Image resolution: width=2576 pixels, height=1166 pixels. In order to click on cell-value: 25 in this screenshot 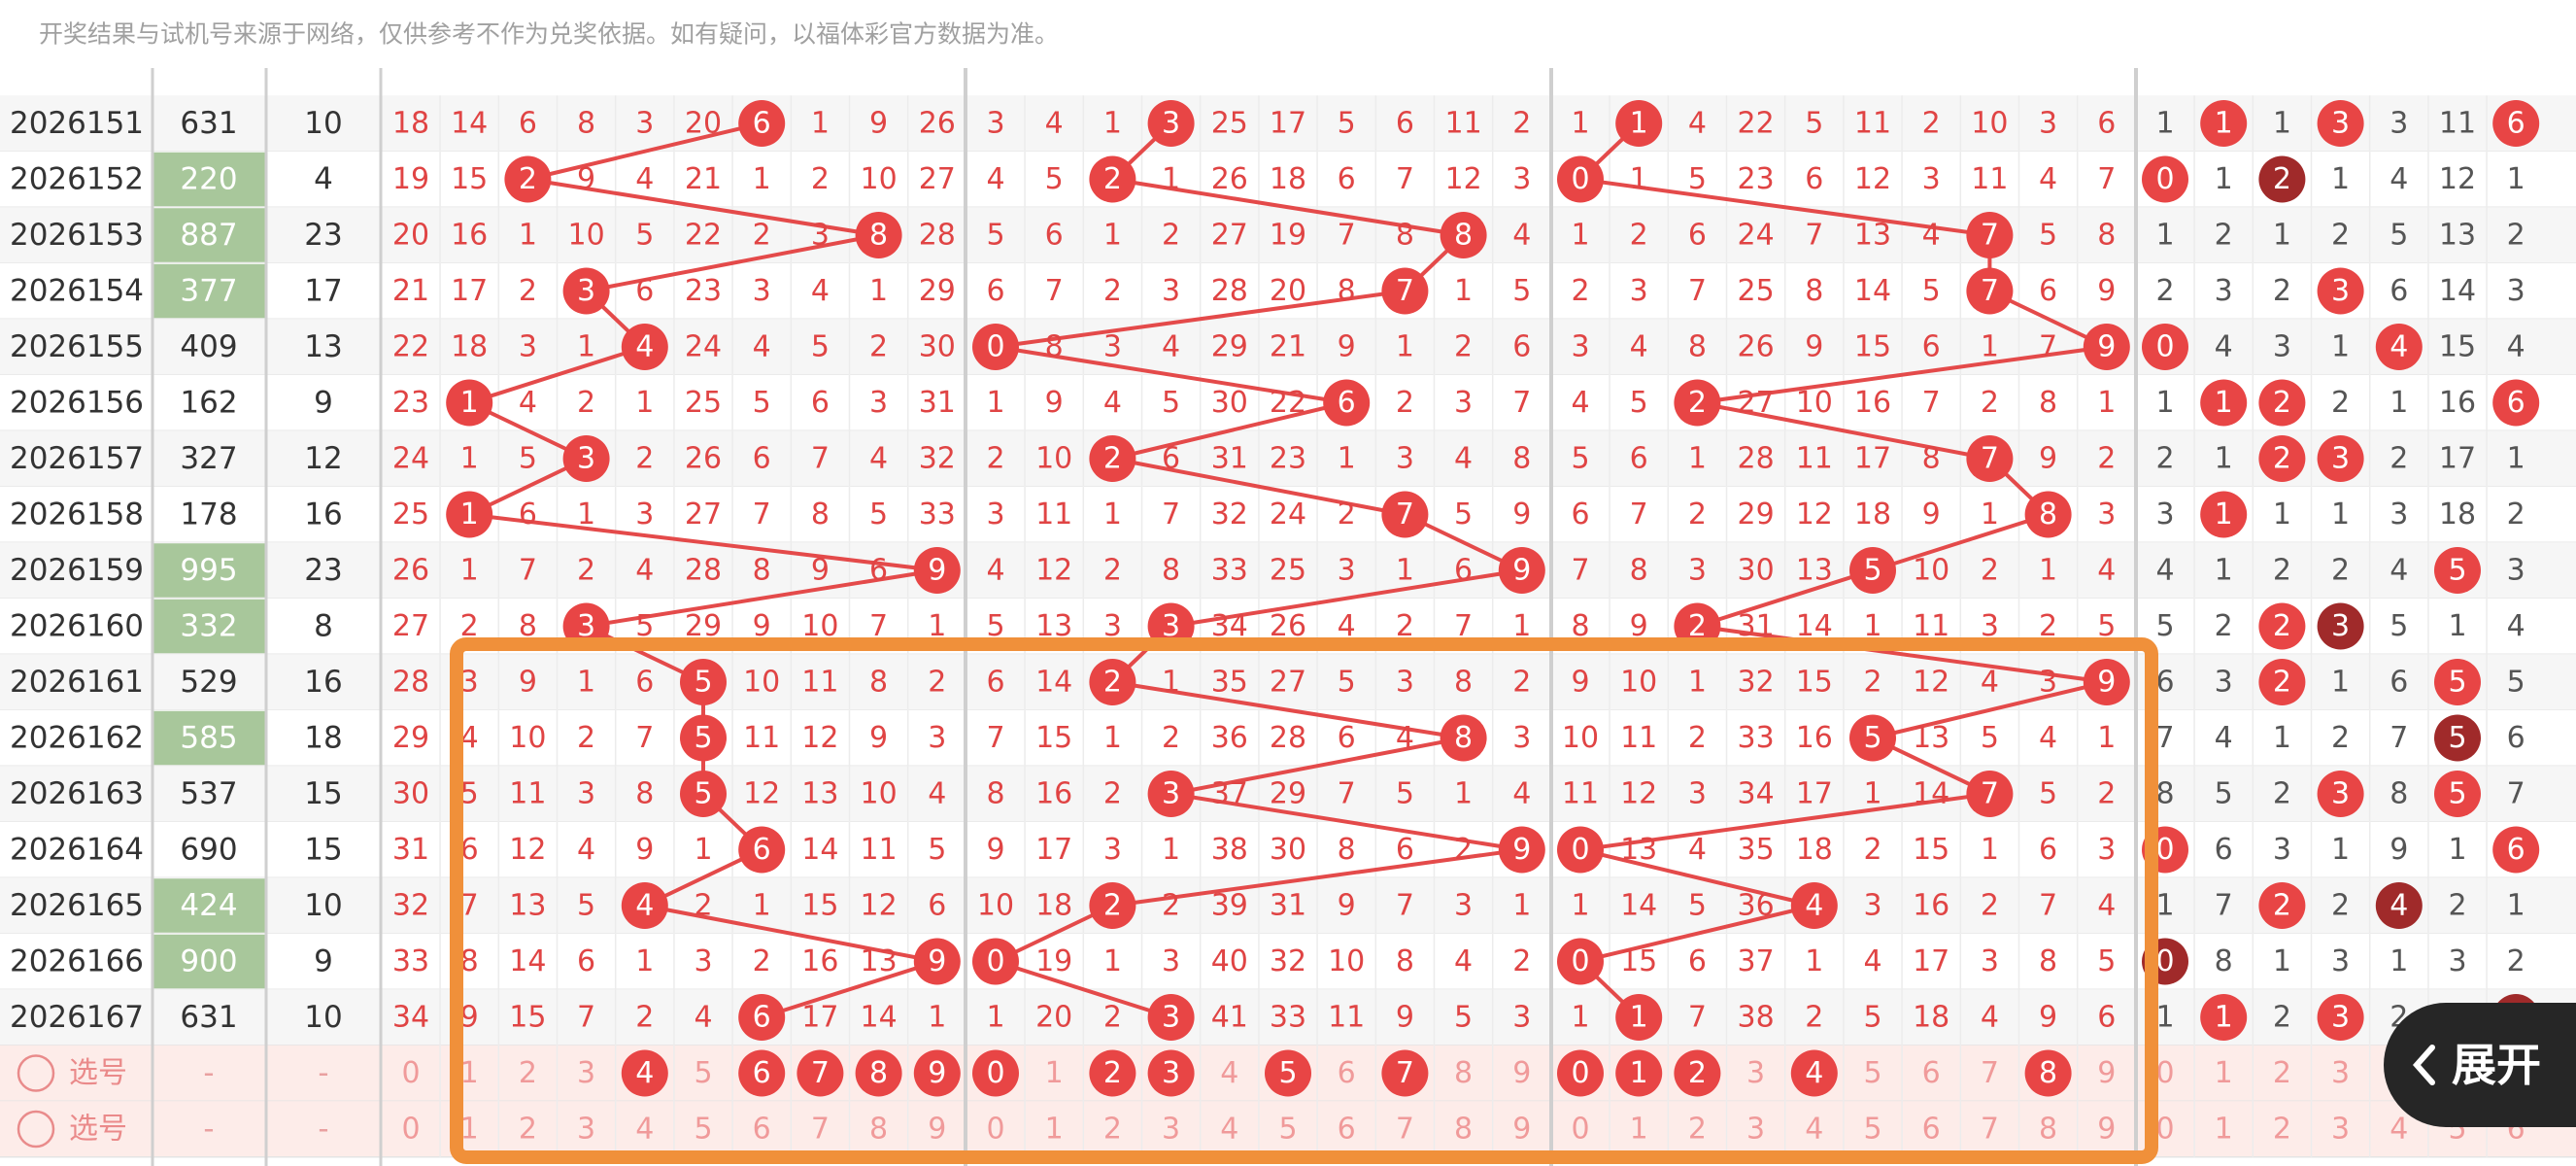, I will do `click(410, 514)`.